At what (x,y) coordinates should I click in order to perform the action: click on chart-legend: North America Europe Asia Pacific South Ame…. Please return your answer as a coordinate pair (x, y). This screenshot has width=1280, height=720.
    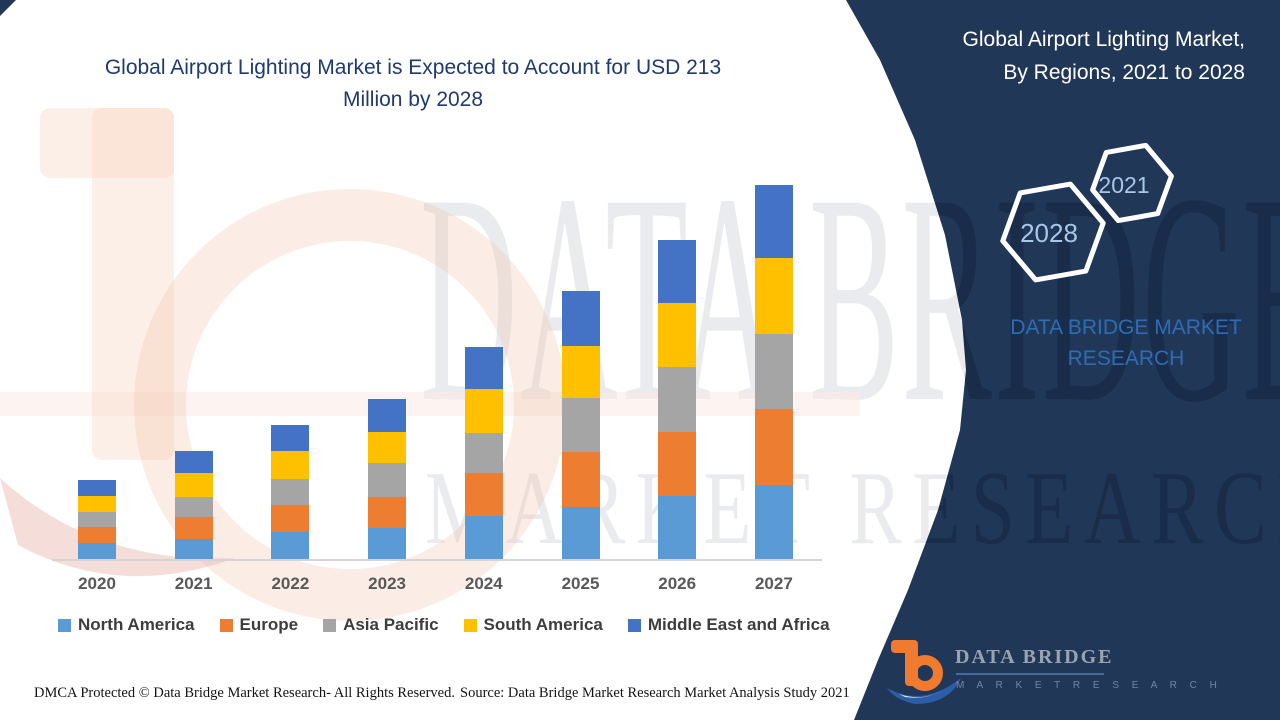
    Looking at the image, I should click on (453, 625).